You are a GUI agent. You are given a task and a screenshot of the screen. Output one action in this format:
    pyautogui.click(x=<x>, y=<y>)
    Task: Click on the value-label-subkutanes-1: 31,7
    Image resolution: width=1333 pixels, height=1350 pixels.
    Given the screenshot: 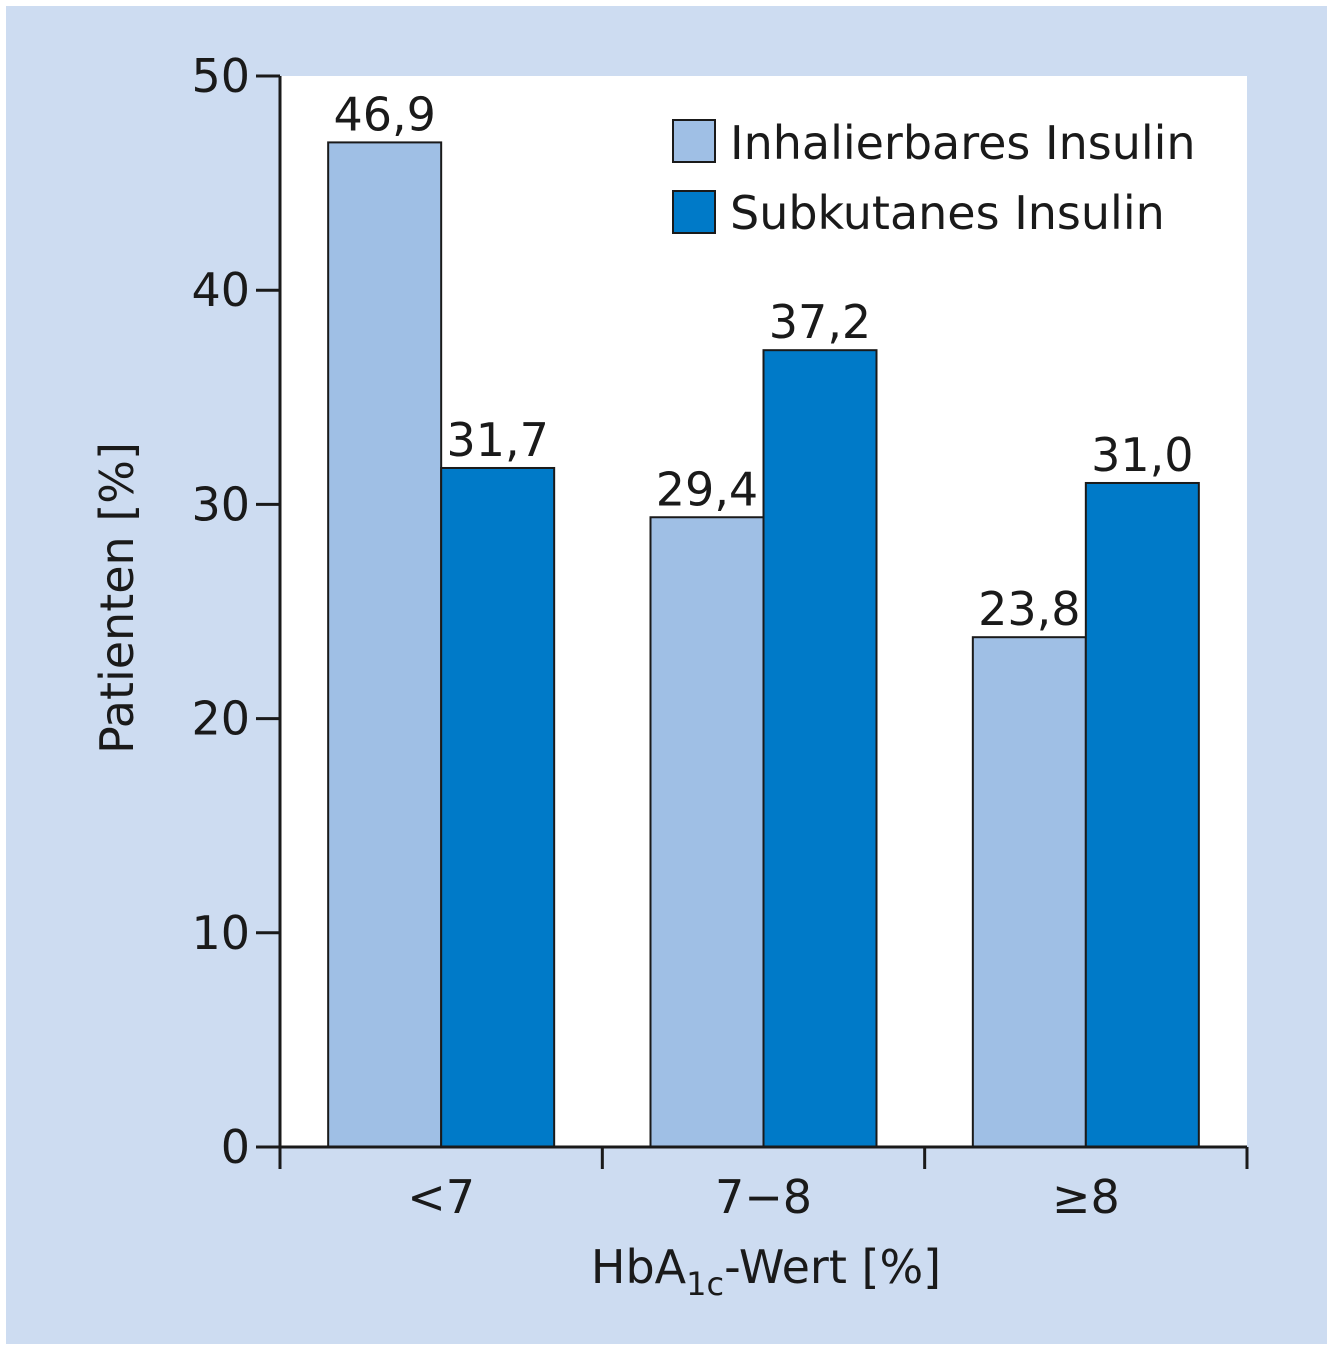 What is the action you would take?
    pyautogui.click(x=497, y=440)
    